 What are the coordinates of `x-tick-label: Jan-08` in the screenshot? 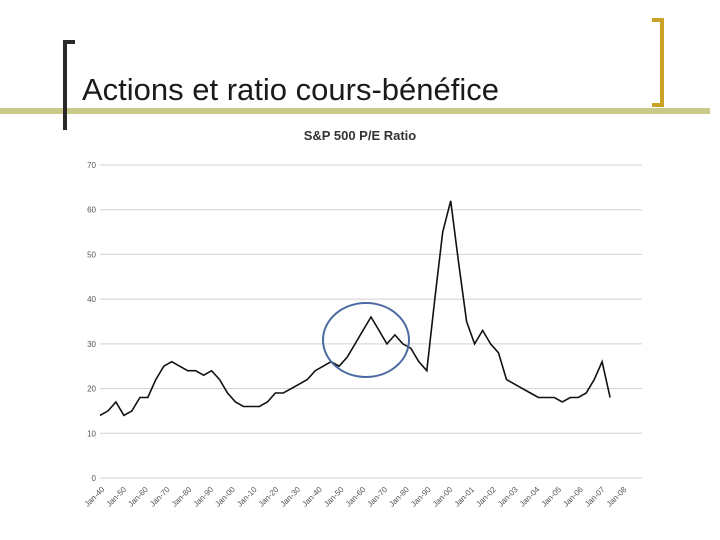 It's located at (617, 497).